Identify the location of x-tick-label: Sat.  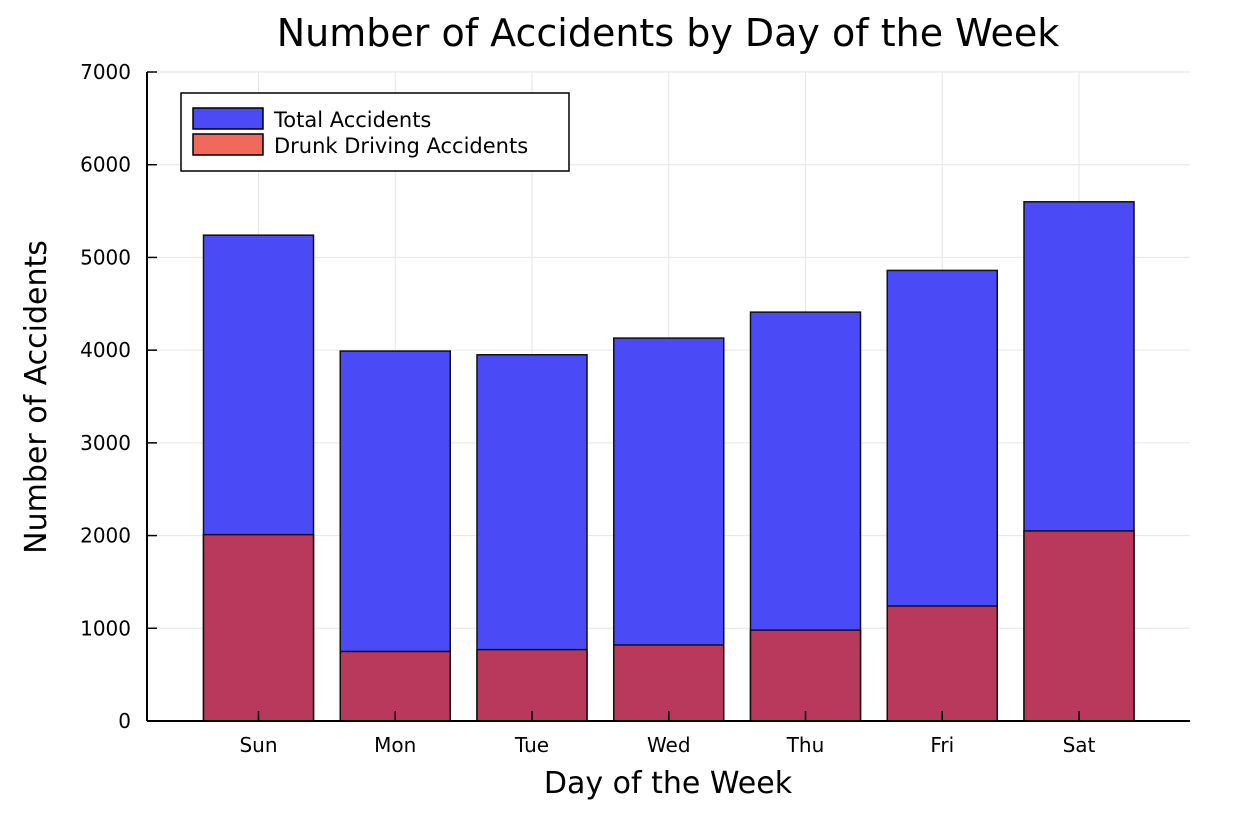
(1079, 745).